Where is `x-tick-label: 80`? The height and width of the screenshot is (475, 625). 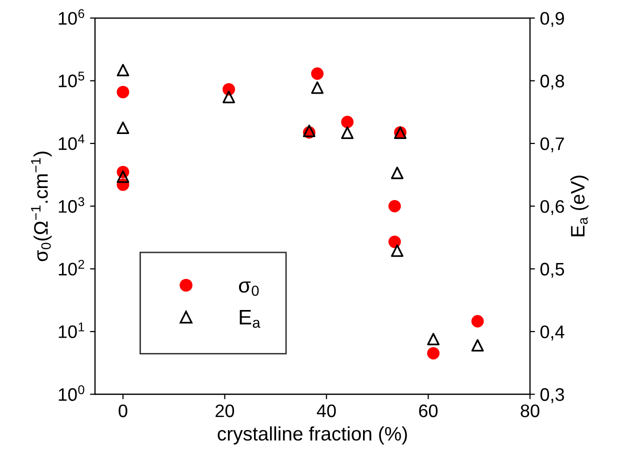
x-tick-label: 80 is located at coordinates (530, 411).